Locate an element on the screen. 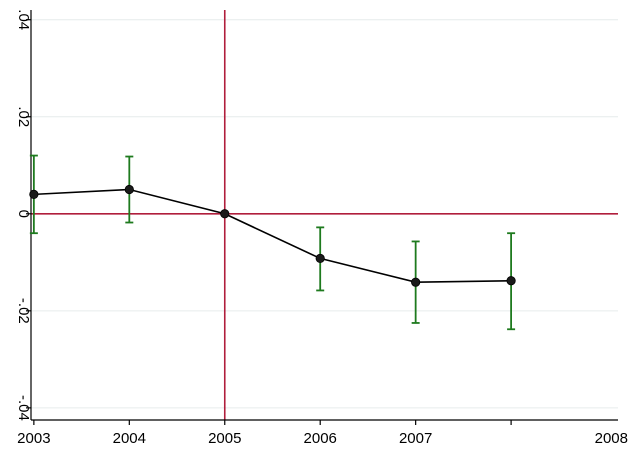  data-point-2003 is located at coordinates (34, 194).